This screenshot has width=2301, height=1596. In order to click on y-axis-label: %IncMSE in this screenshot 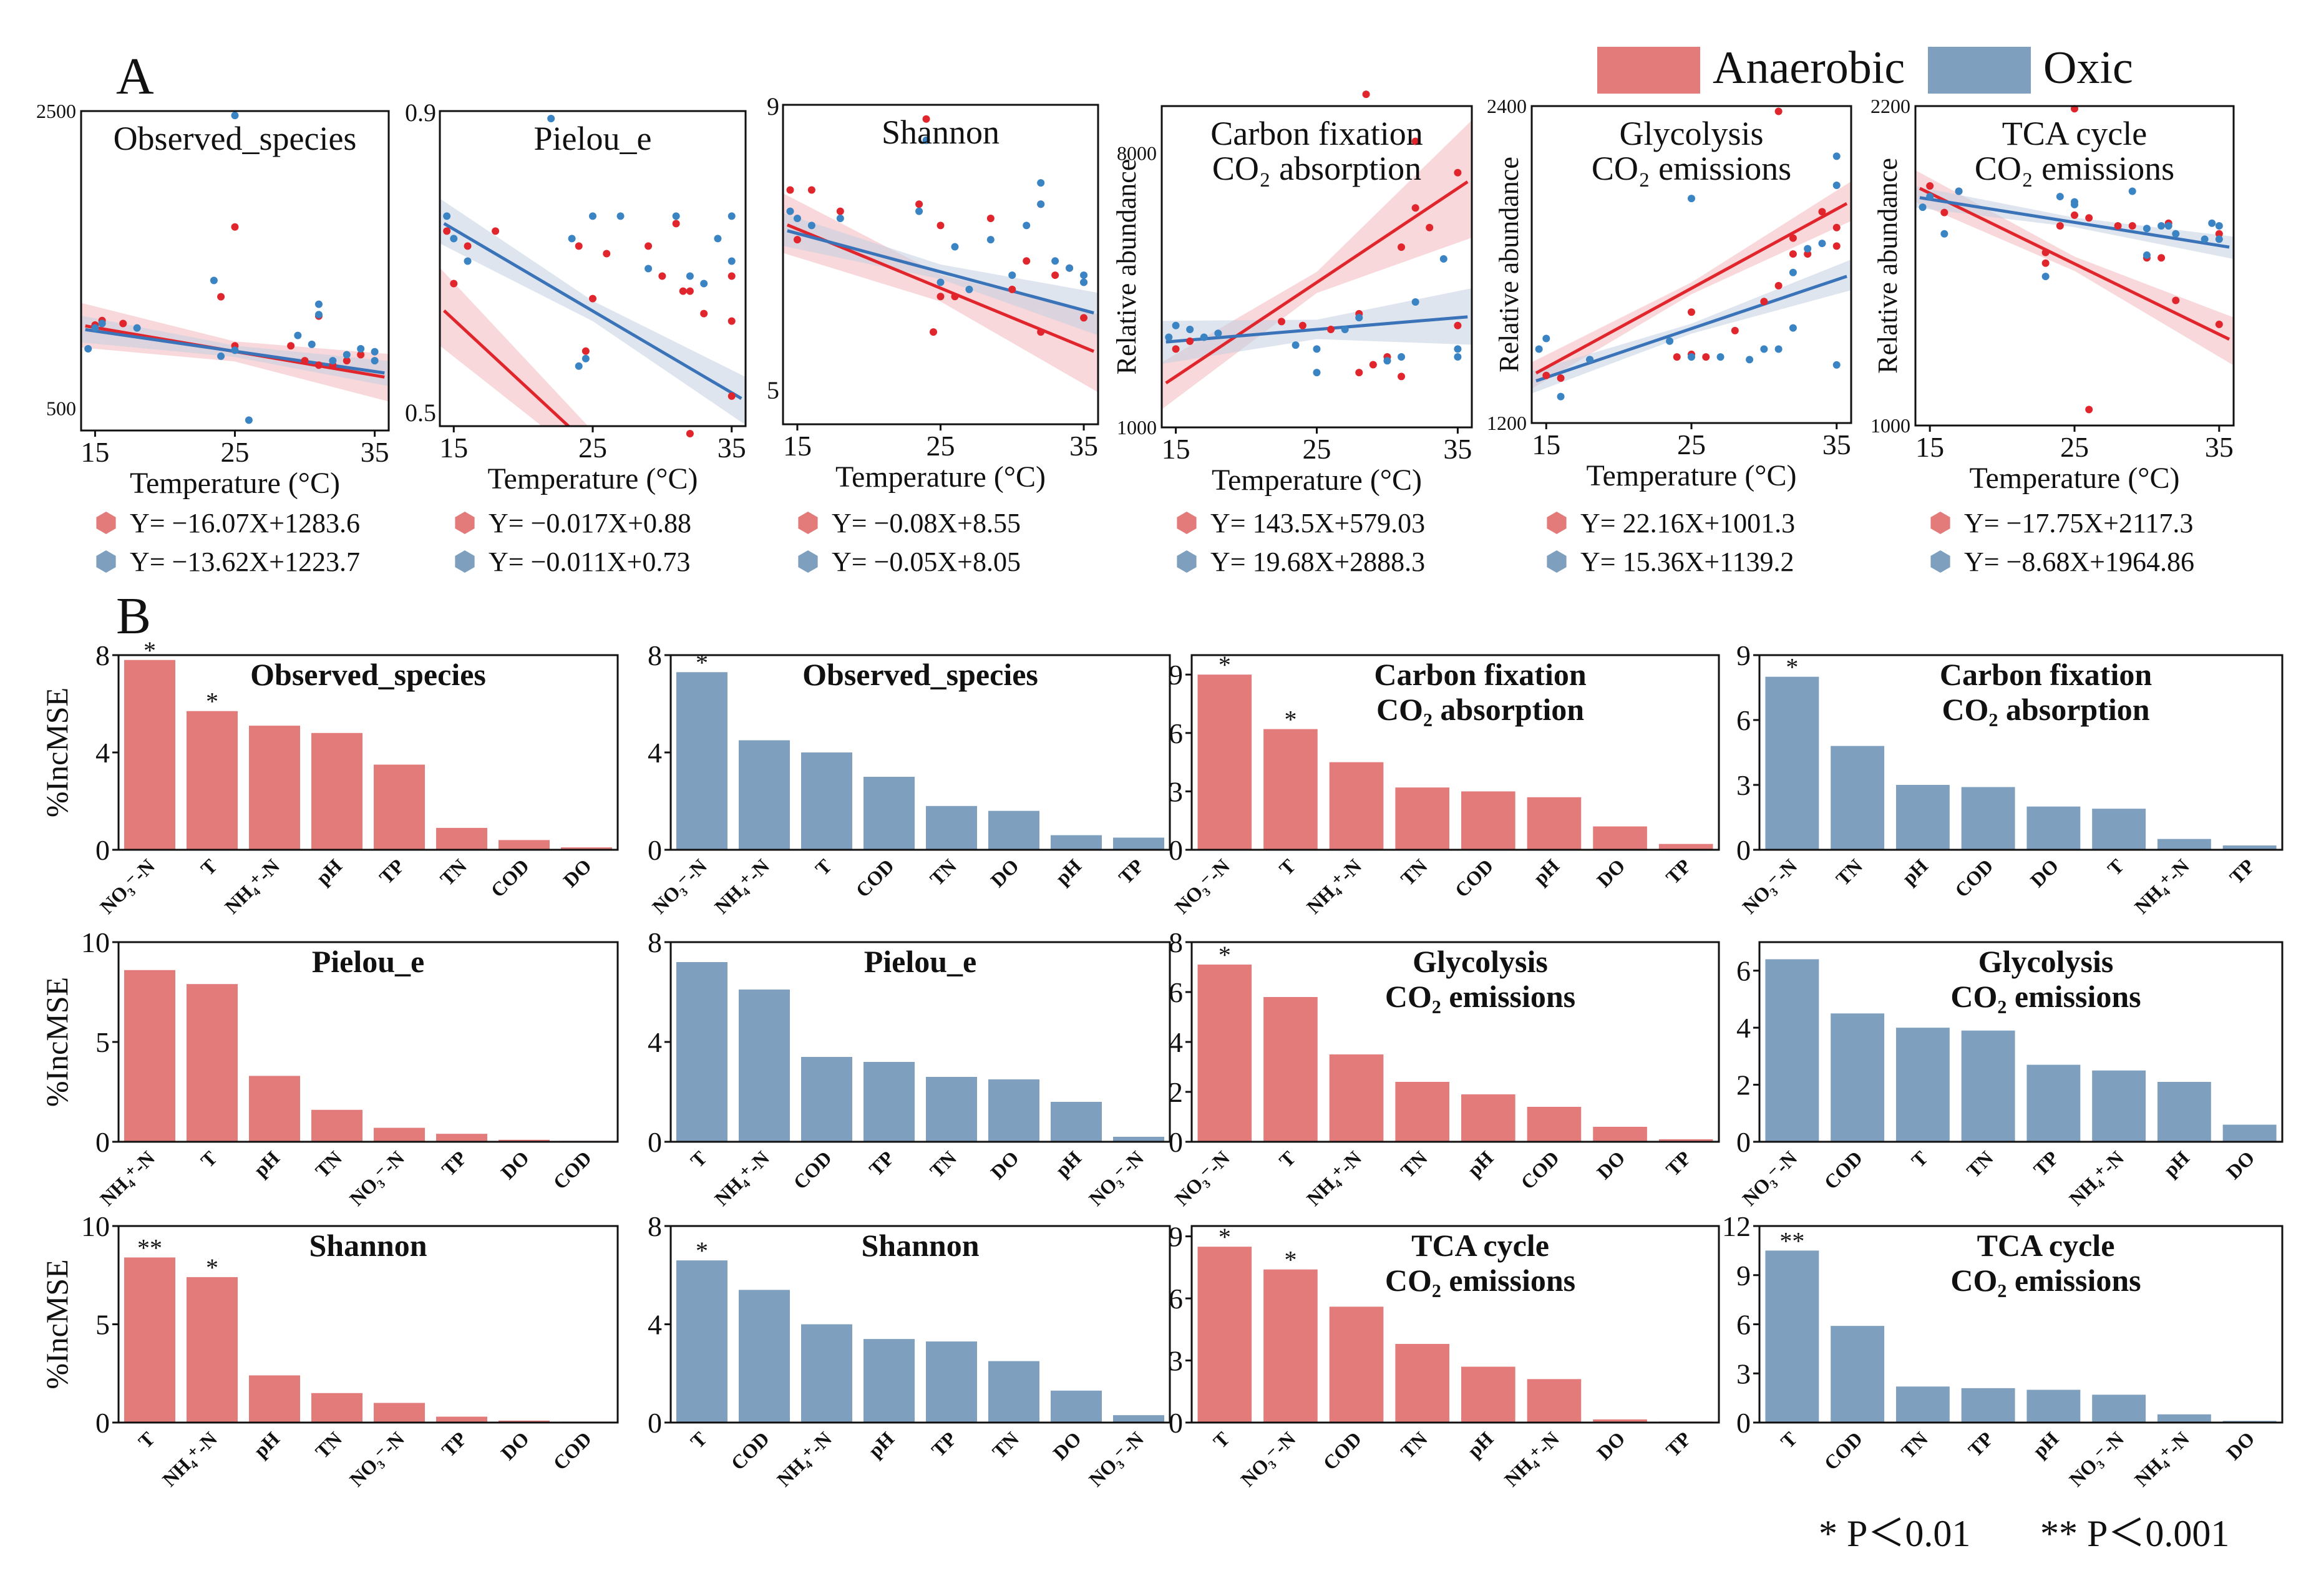, I will do `click(57, 1324)`.